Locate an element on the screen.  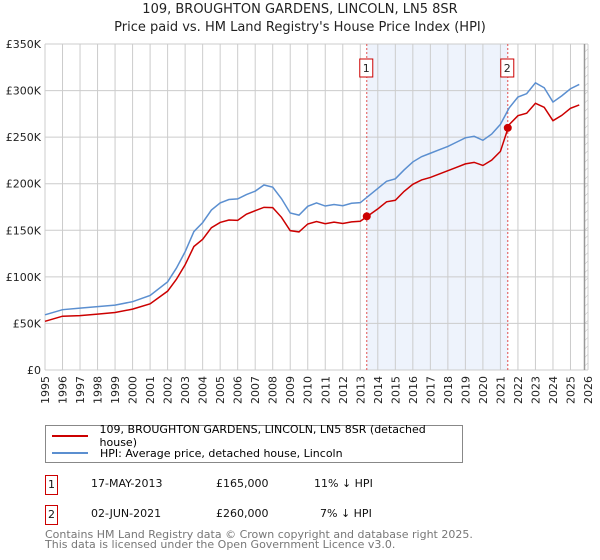
x-tick-label: 2018 is located at coordinates (448, 390).